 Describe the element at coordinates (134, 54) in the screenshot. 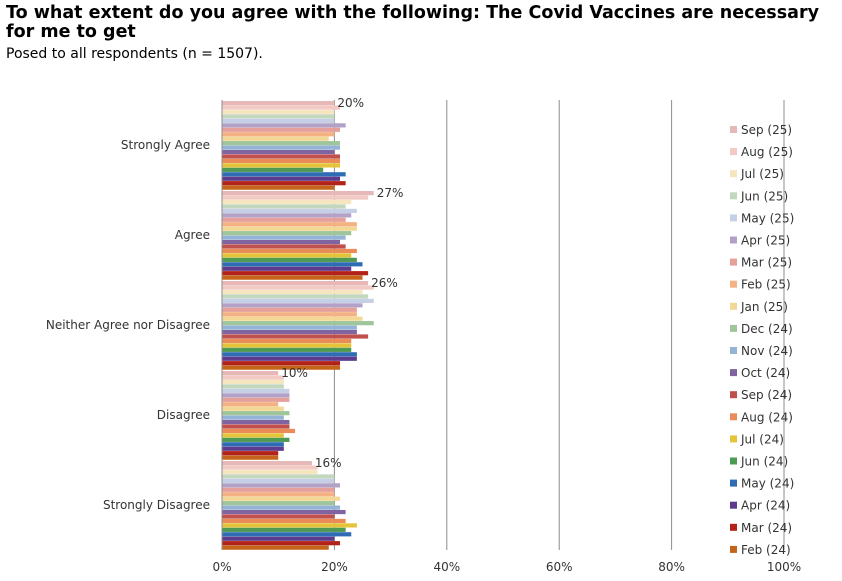

I see `chart-subtitle: Posed to all respondents (n = 1507).` at that location.